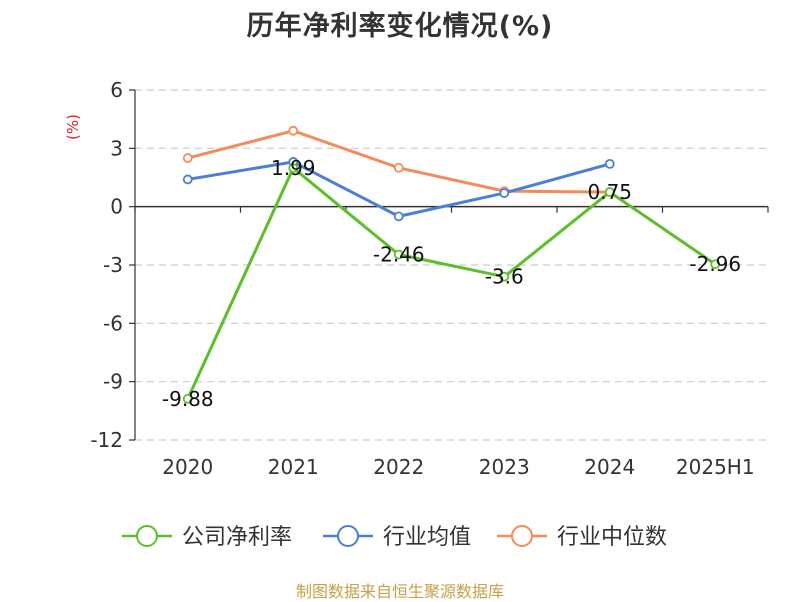 This screenshot has width=800, height=602. I want to click on x-tick-label-3: 2023, so click(504, 467).